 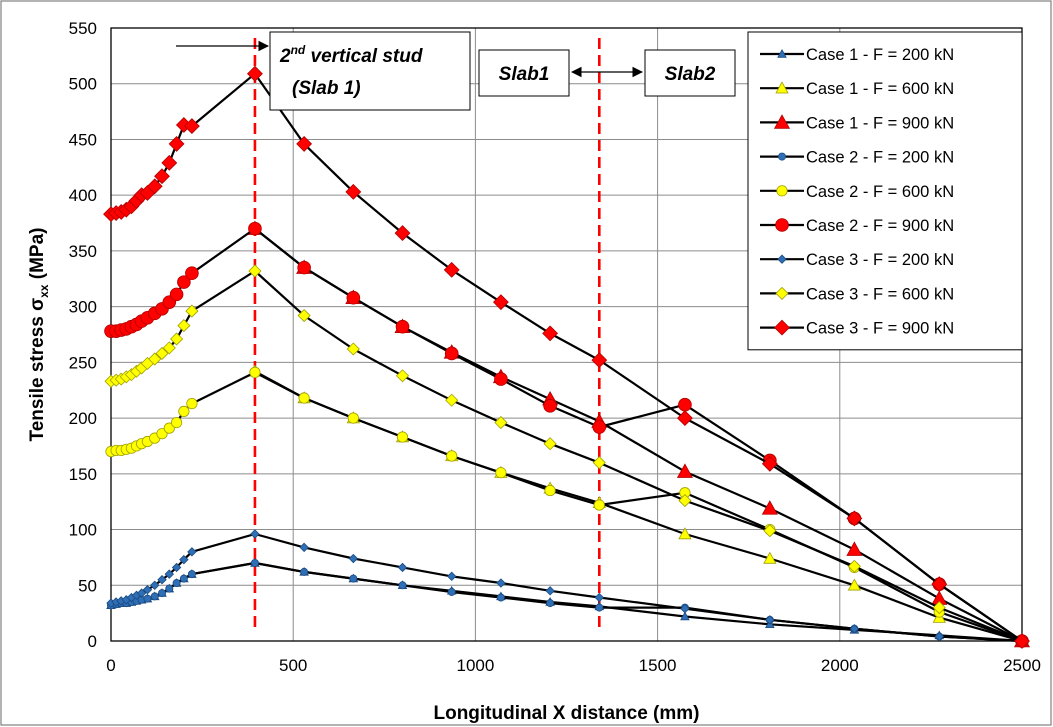 I want to click on stud-annotation-line2: (Slab 1), so click(x=326, y=88).